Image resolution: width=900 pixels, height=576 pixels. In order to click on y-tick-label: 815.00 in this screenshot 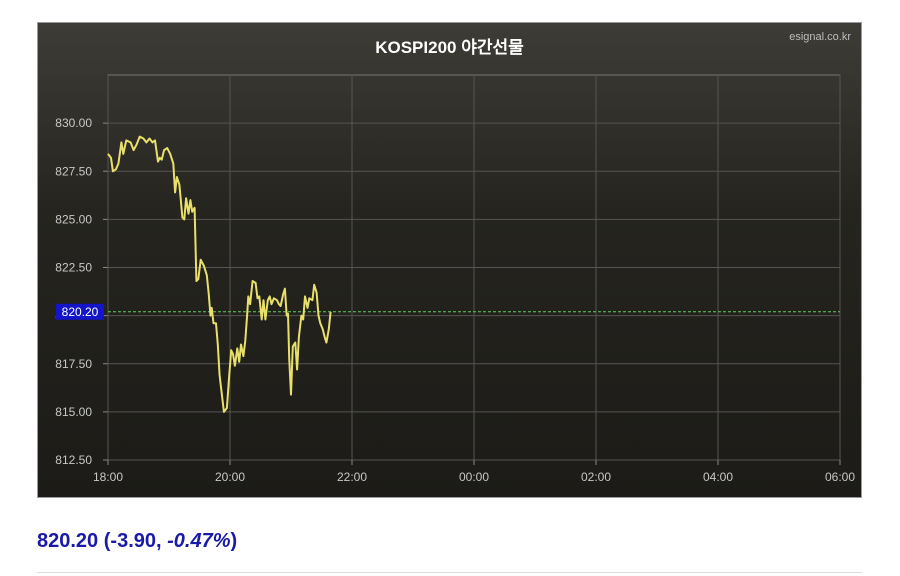, I will do `click(73, 412)`.